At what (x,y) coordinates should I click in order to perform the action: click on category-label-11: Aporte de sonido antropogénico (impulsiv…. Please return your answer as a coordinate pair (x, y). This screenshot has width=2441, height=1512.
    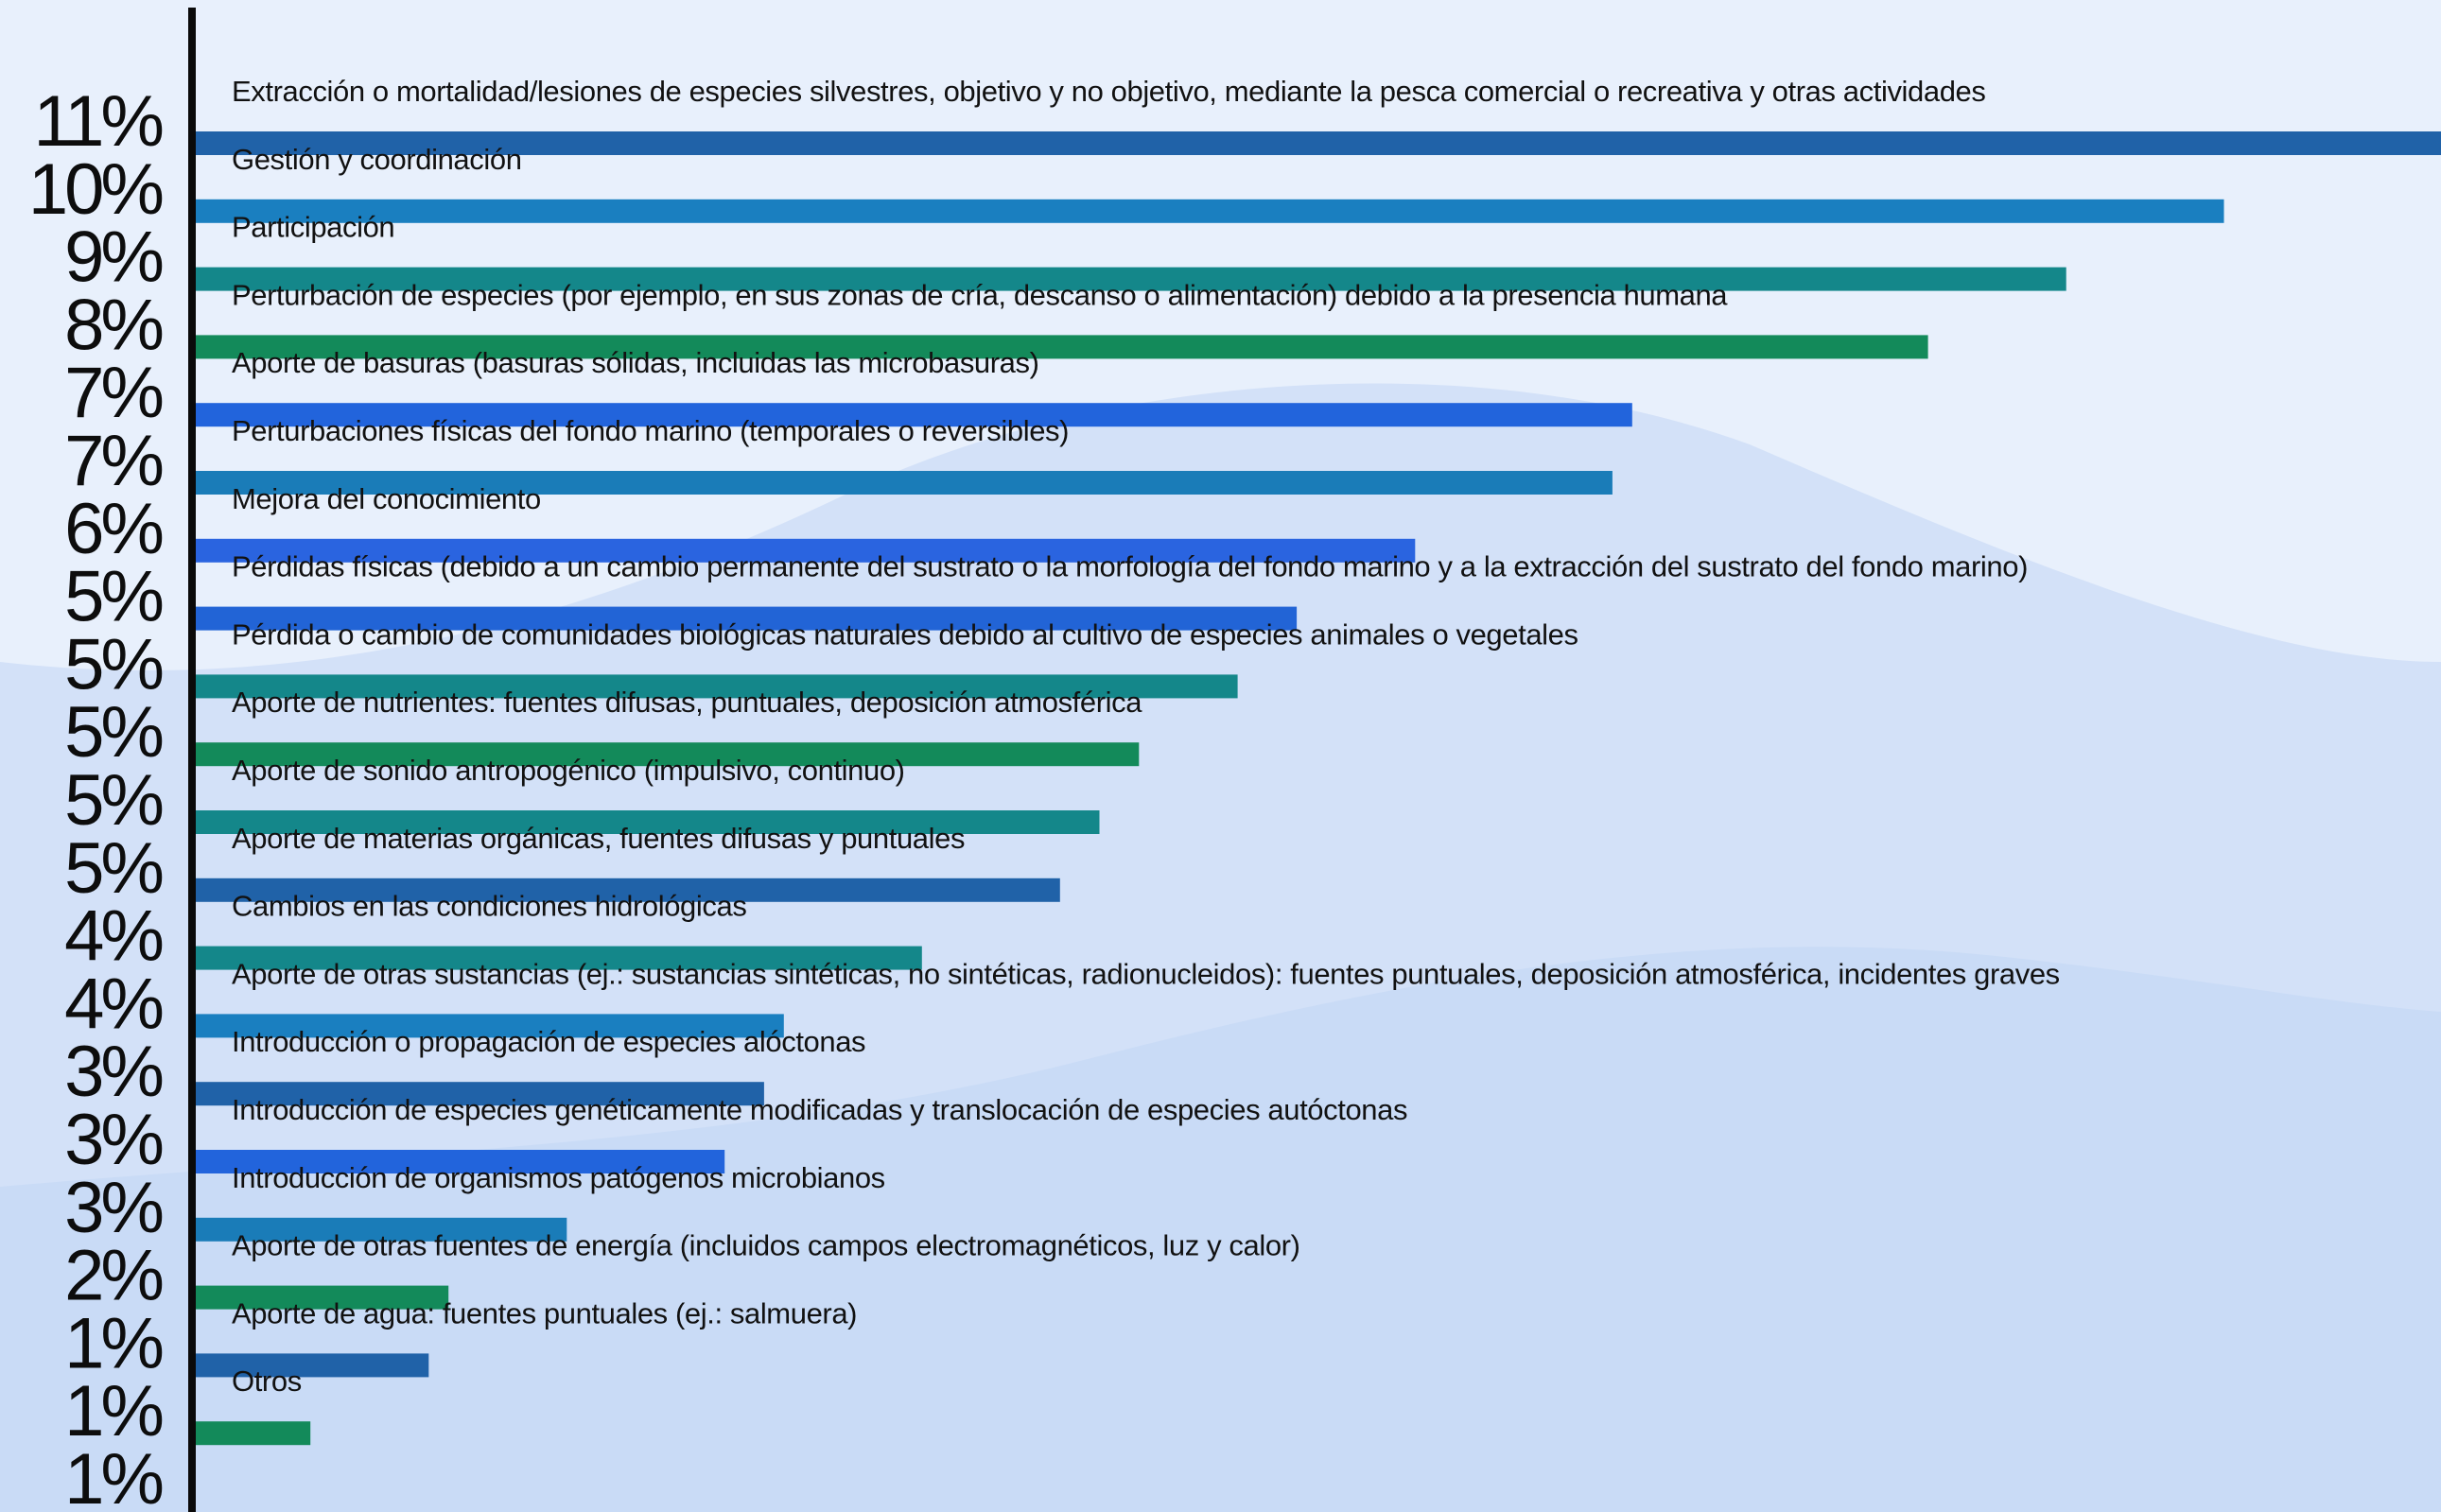
    Looking at the image, I should click on (568, 770).